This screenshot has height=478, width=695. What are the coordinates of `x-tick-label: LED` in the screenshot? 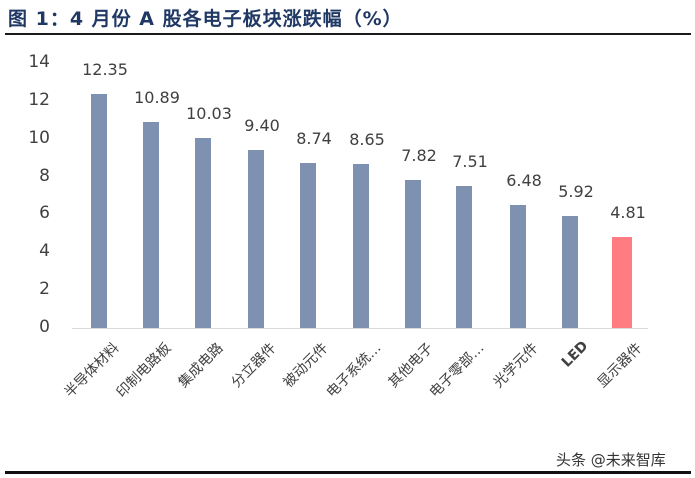 It's located at (575, 354).